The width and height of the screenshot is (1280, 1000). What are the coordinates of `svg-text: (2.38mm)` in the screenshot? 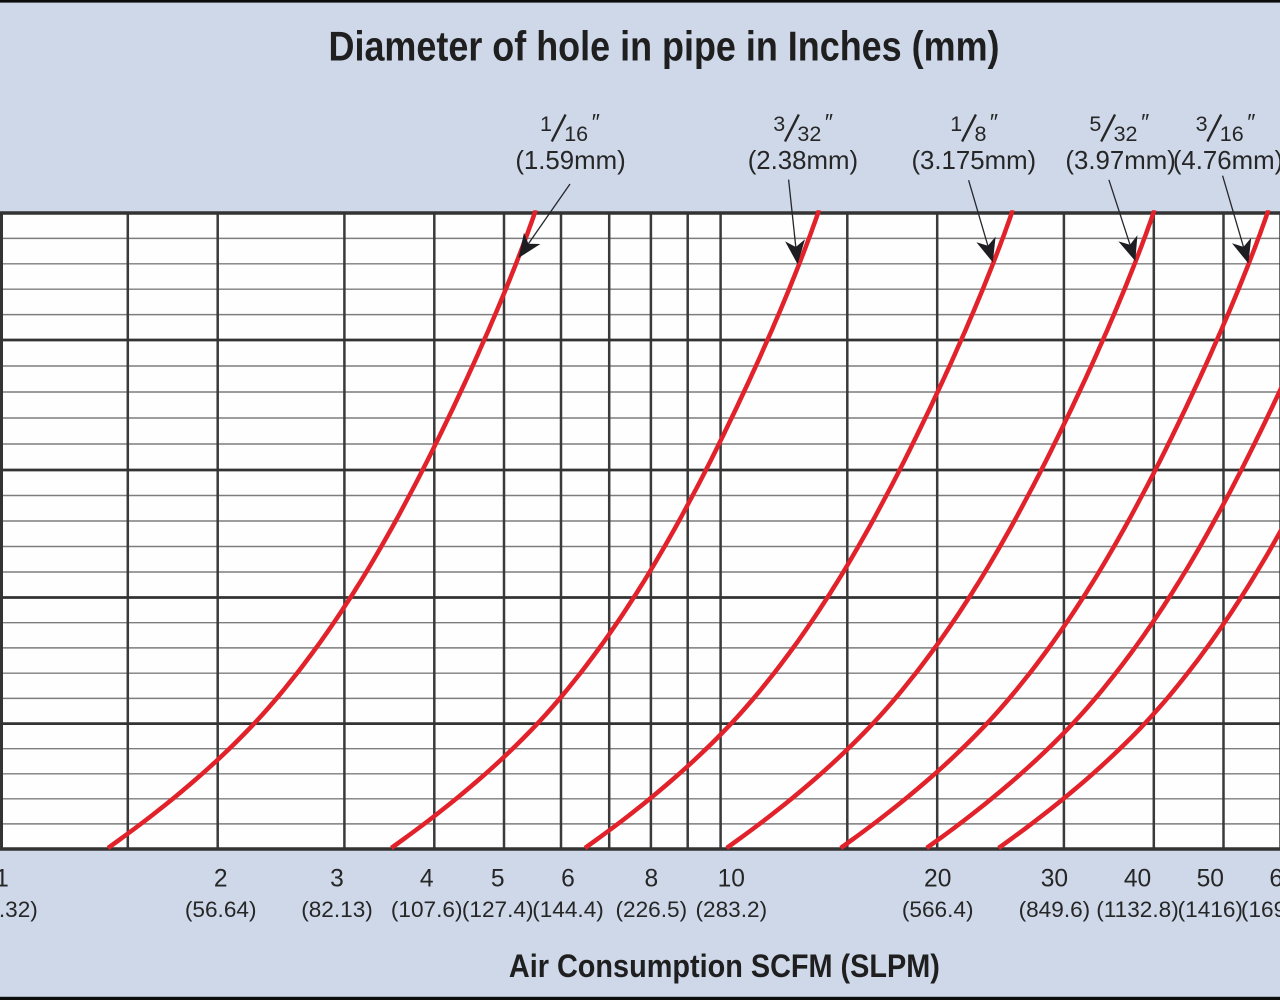 It's located at (803, 161).